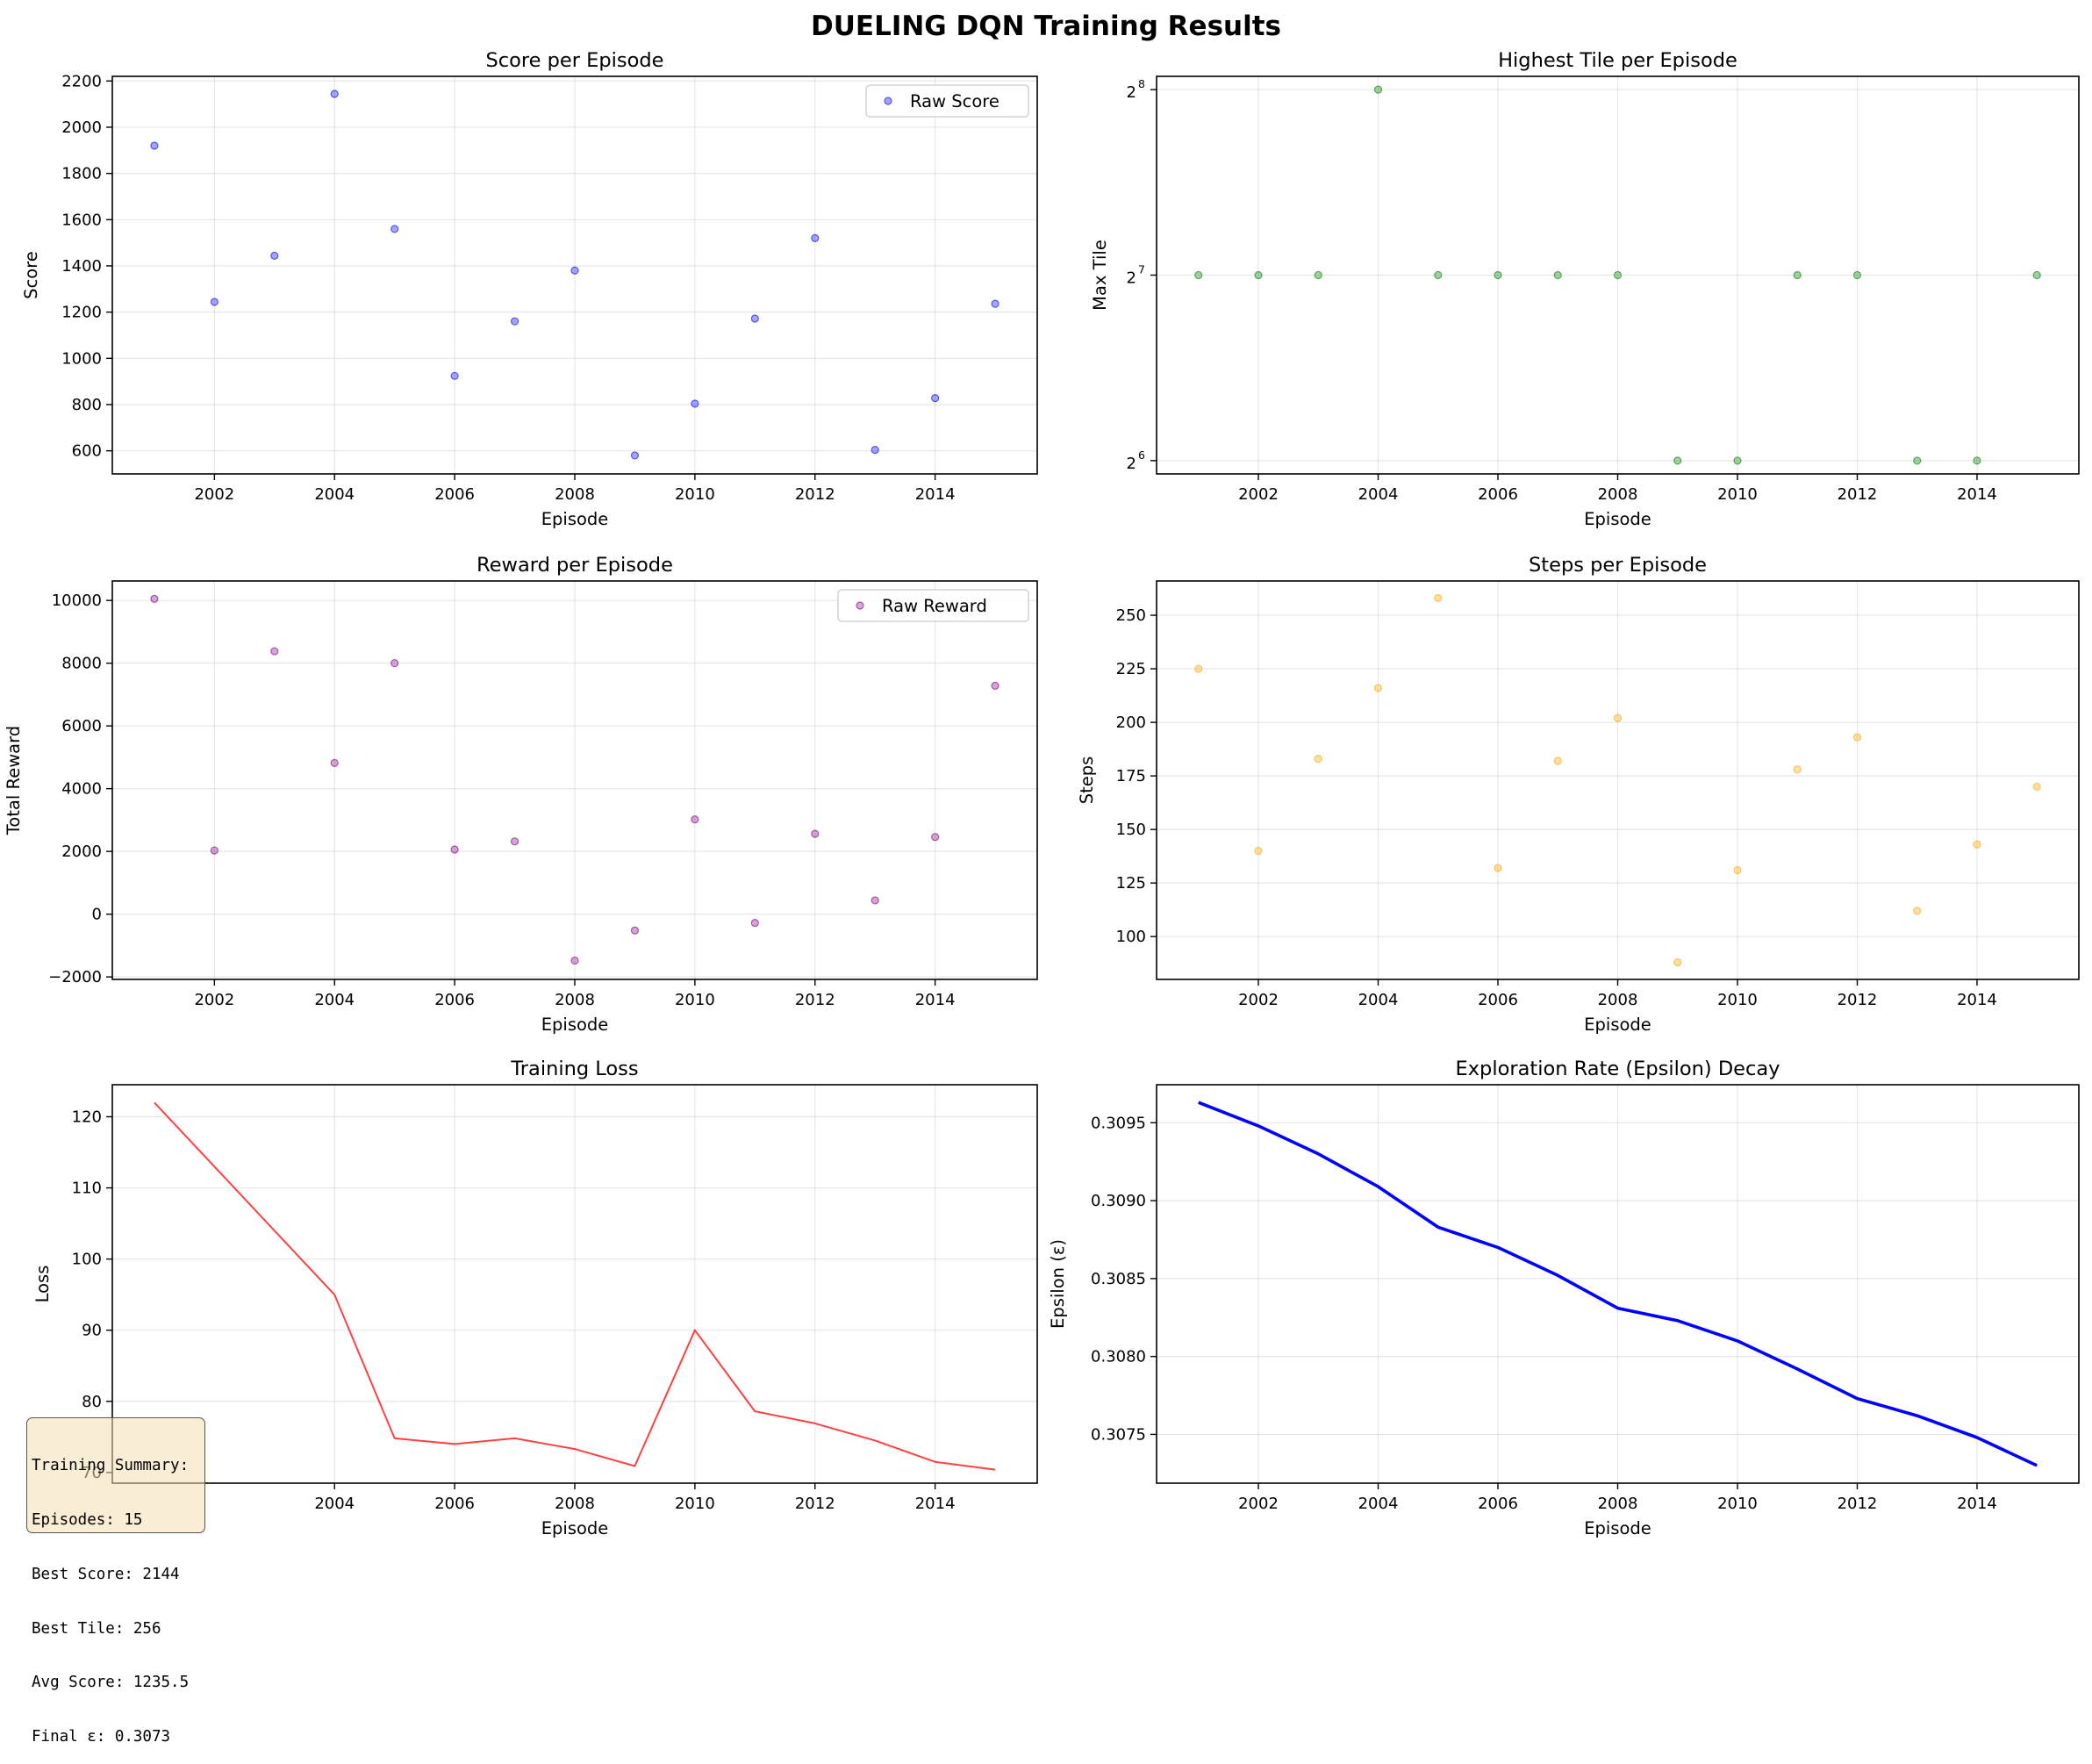  I want to click on y-tick-label: 225, so click(1131, 669).